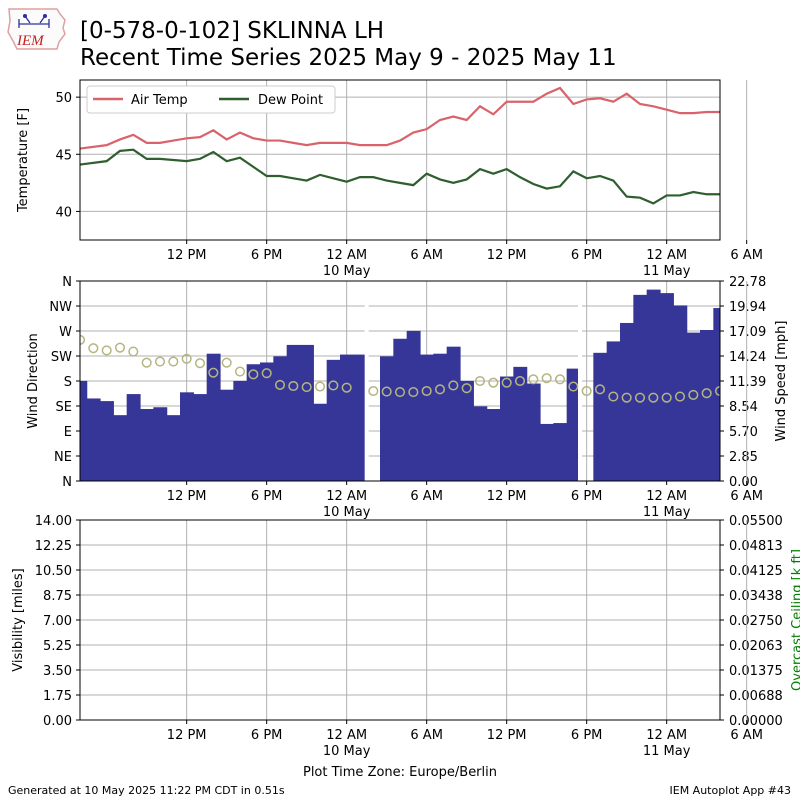  I want to click on vis-xtick-label: 6 PM, so click(266, 735).